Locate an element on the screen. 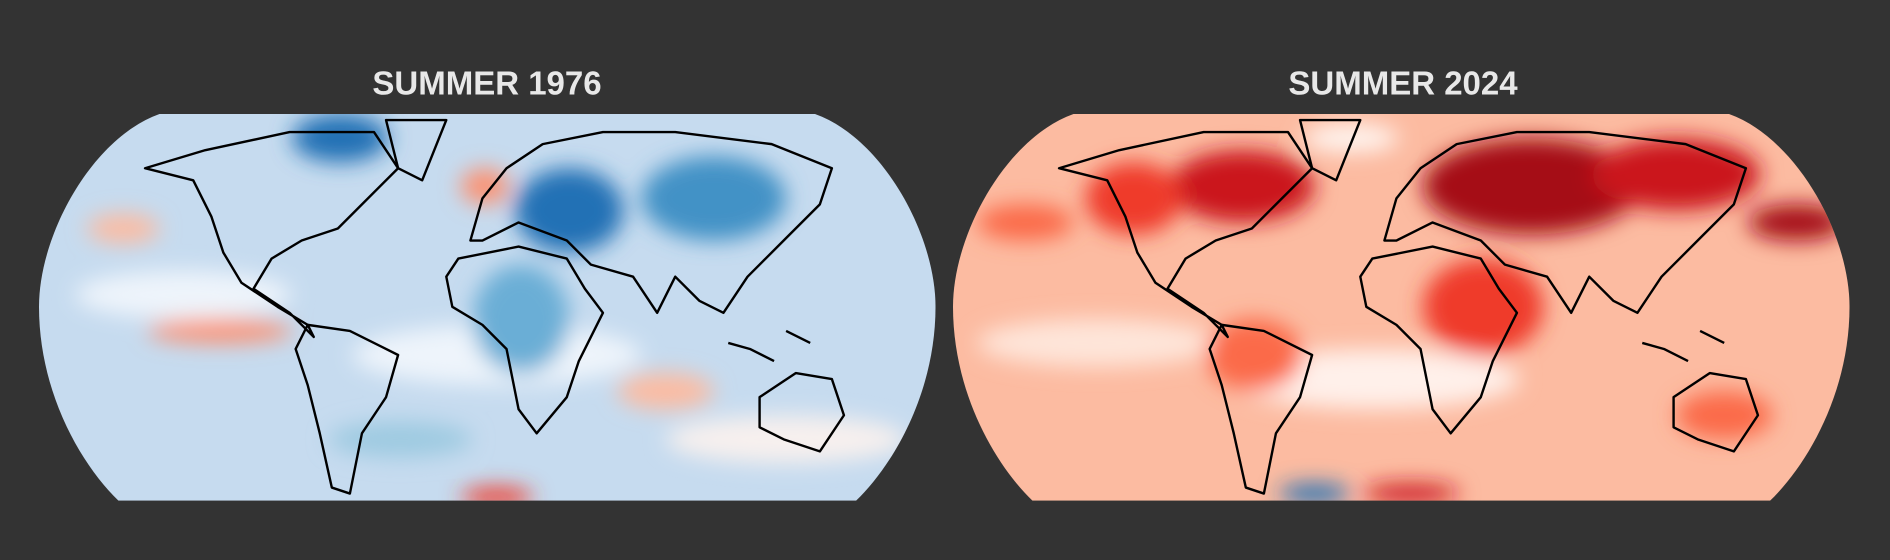 This screenshot has height=560, width=1890. panel-title: SUMMER 1976 is located at coordinates (486, 83).